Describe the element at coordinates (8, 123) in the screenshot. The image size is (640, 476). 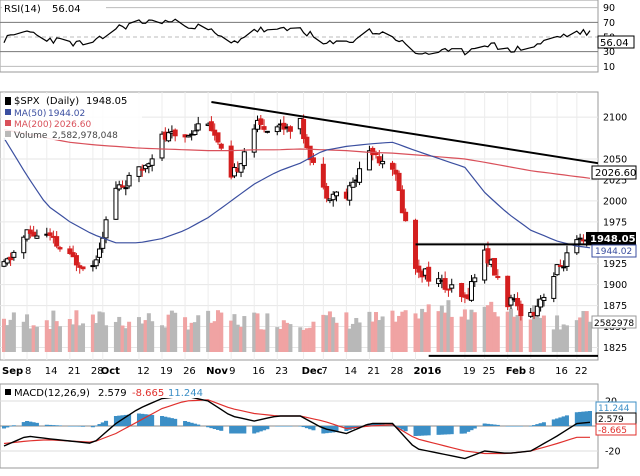
I see `legend-swatch-ma200` at that location.